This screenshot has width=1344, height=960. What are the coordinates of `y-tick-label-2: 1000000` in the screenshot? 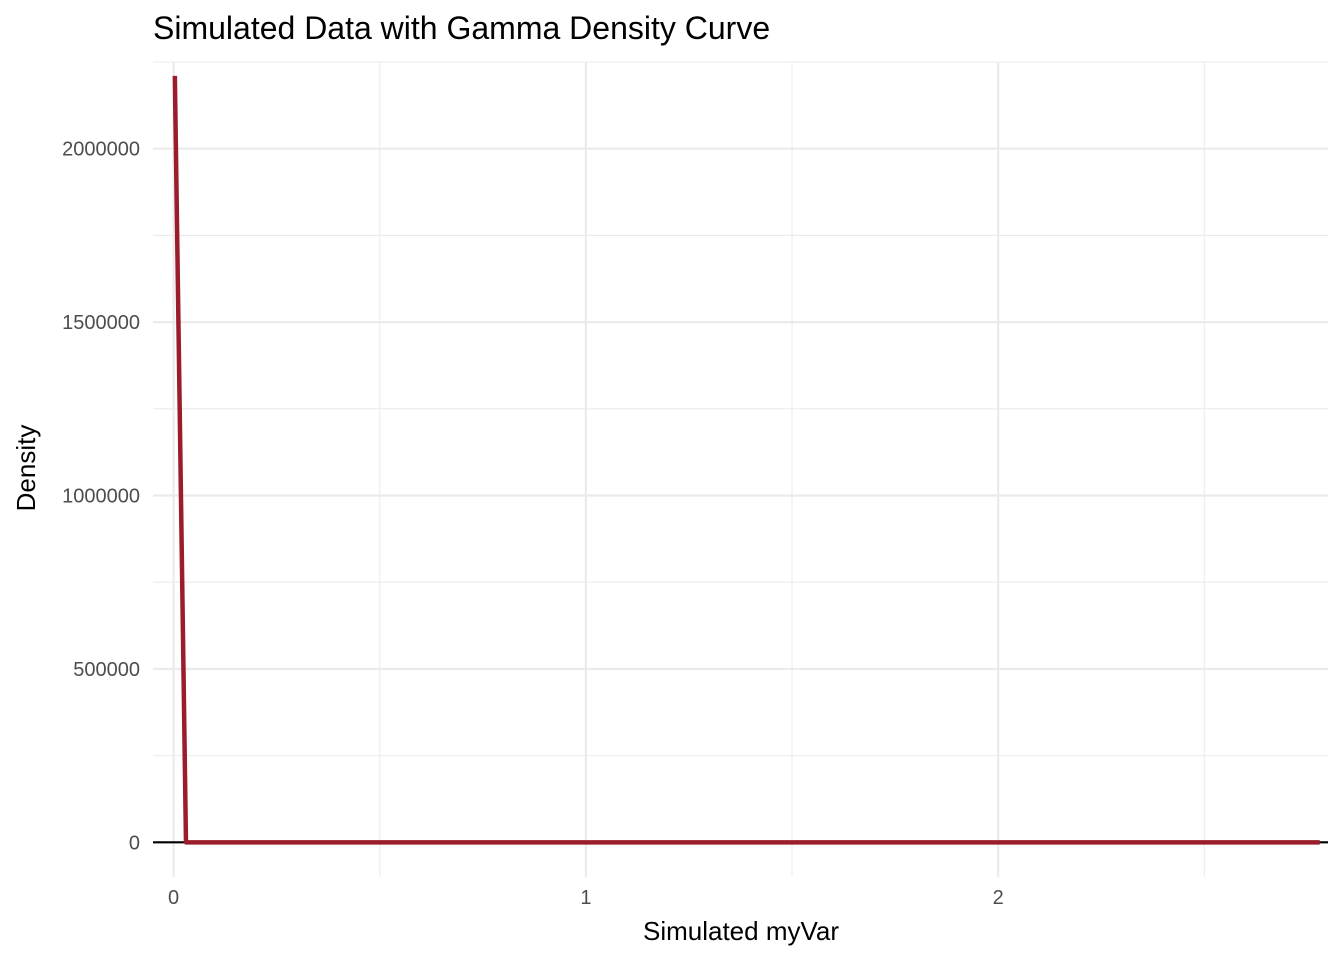 It's located at (101, 497).